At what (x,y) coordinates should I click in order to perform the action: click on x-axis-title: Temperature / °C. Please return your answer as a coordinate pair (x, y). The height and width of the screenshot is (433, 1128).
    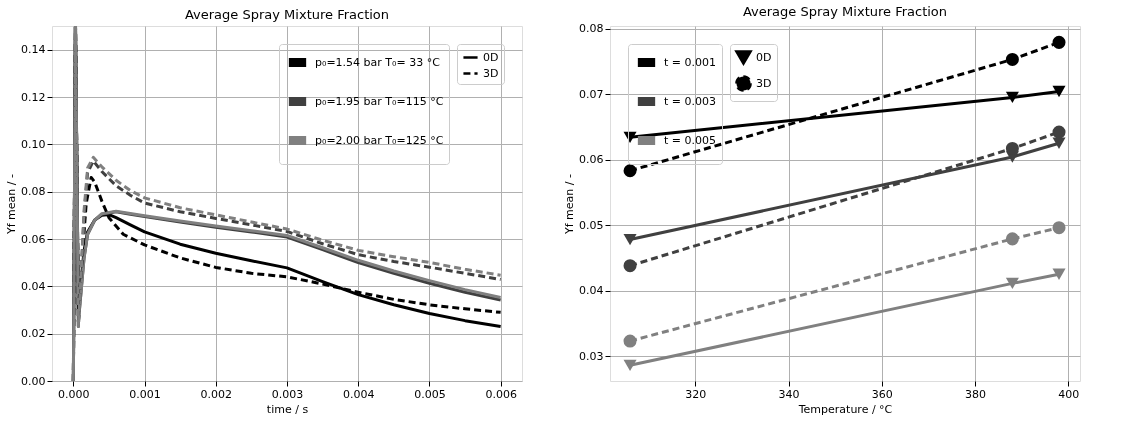
    Looking at the image, I should click on (845, 409).